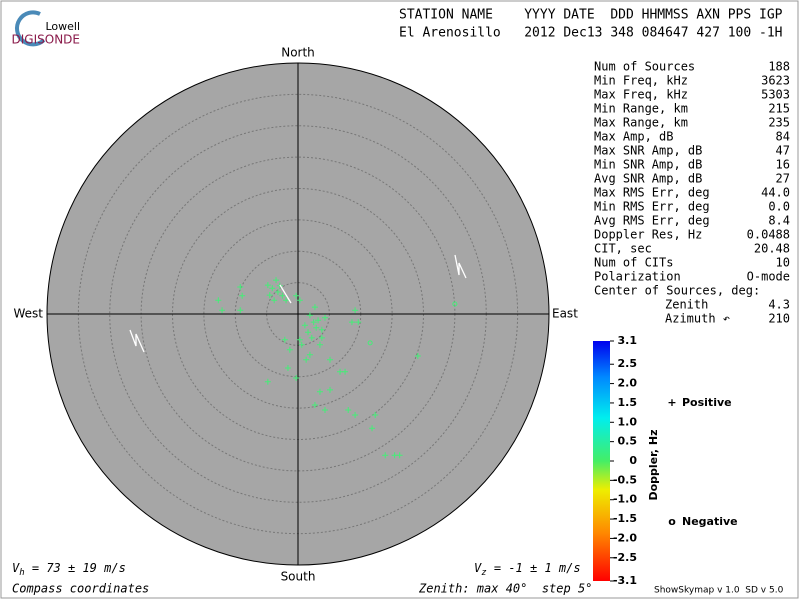 The height and width of the screenshot is (600, 800). I want to click on stat-value: 20.48, so click(772, 249).